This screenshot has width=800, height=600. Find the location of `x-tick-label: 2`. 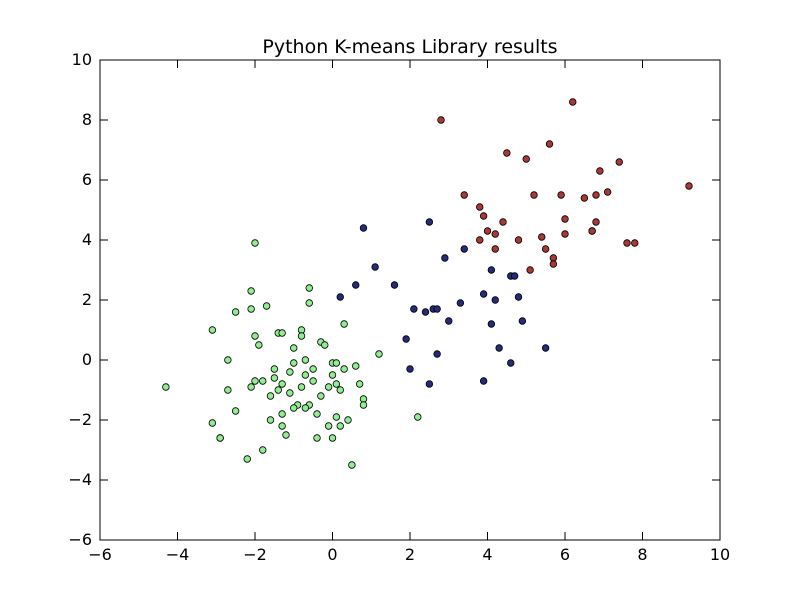

x-tick-label: 2 is located at coordinates (410, 554).